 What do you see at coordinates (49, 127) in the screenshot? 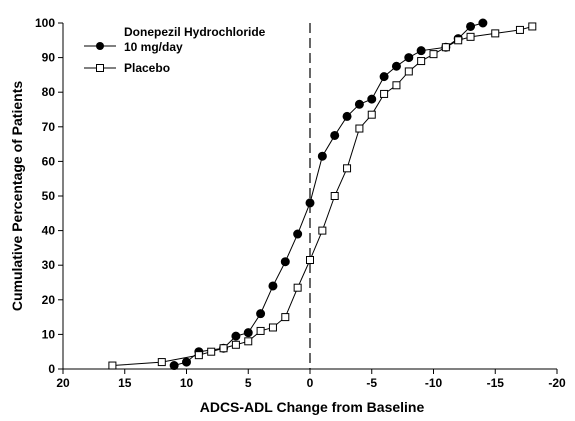
I see `y-tick-label: 70` at bounding box center [49, 127].